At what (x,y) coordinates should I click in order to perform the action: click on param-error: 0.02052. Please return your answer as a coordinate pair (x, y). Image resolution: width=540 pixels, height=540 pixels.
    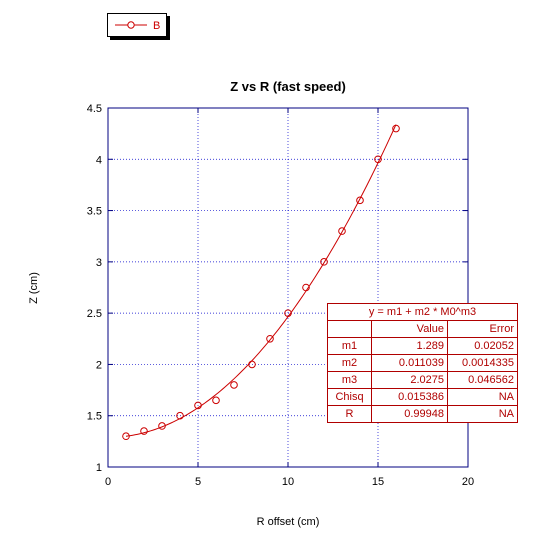
    Looking at the image, I should click on (482, 346).